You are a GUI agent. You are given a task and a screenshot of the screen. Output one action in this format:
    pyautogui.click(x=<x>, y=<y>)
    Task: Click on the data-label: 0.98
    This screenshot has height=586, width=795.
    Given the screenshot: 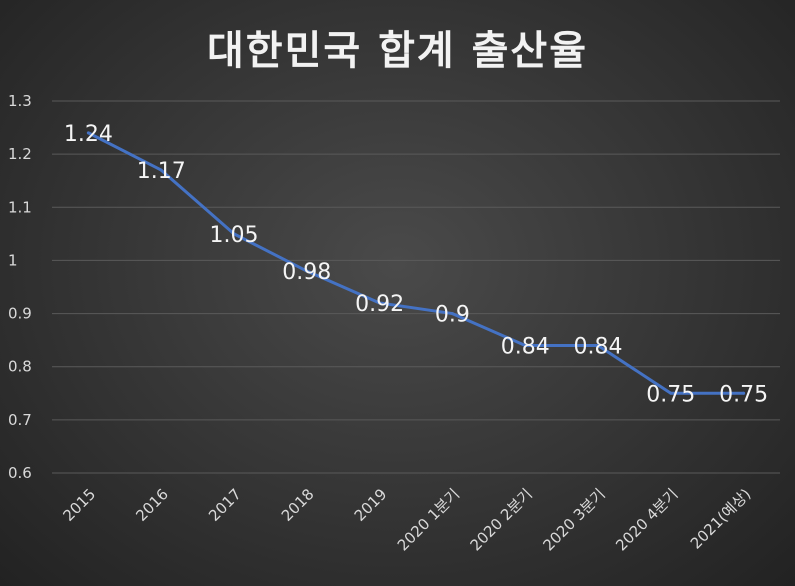 What is the action you would take?
    pyautogui.click(x=306, y=272)
    